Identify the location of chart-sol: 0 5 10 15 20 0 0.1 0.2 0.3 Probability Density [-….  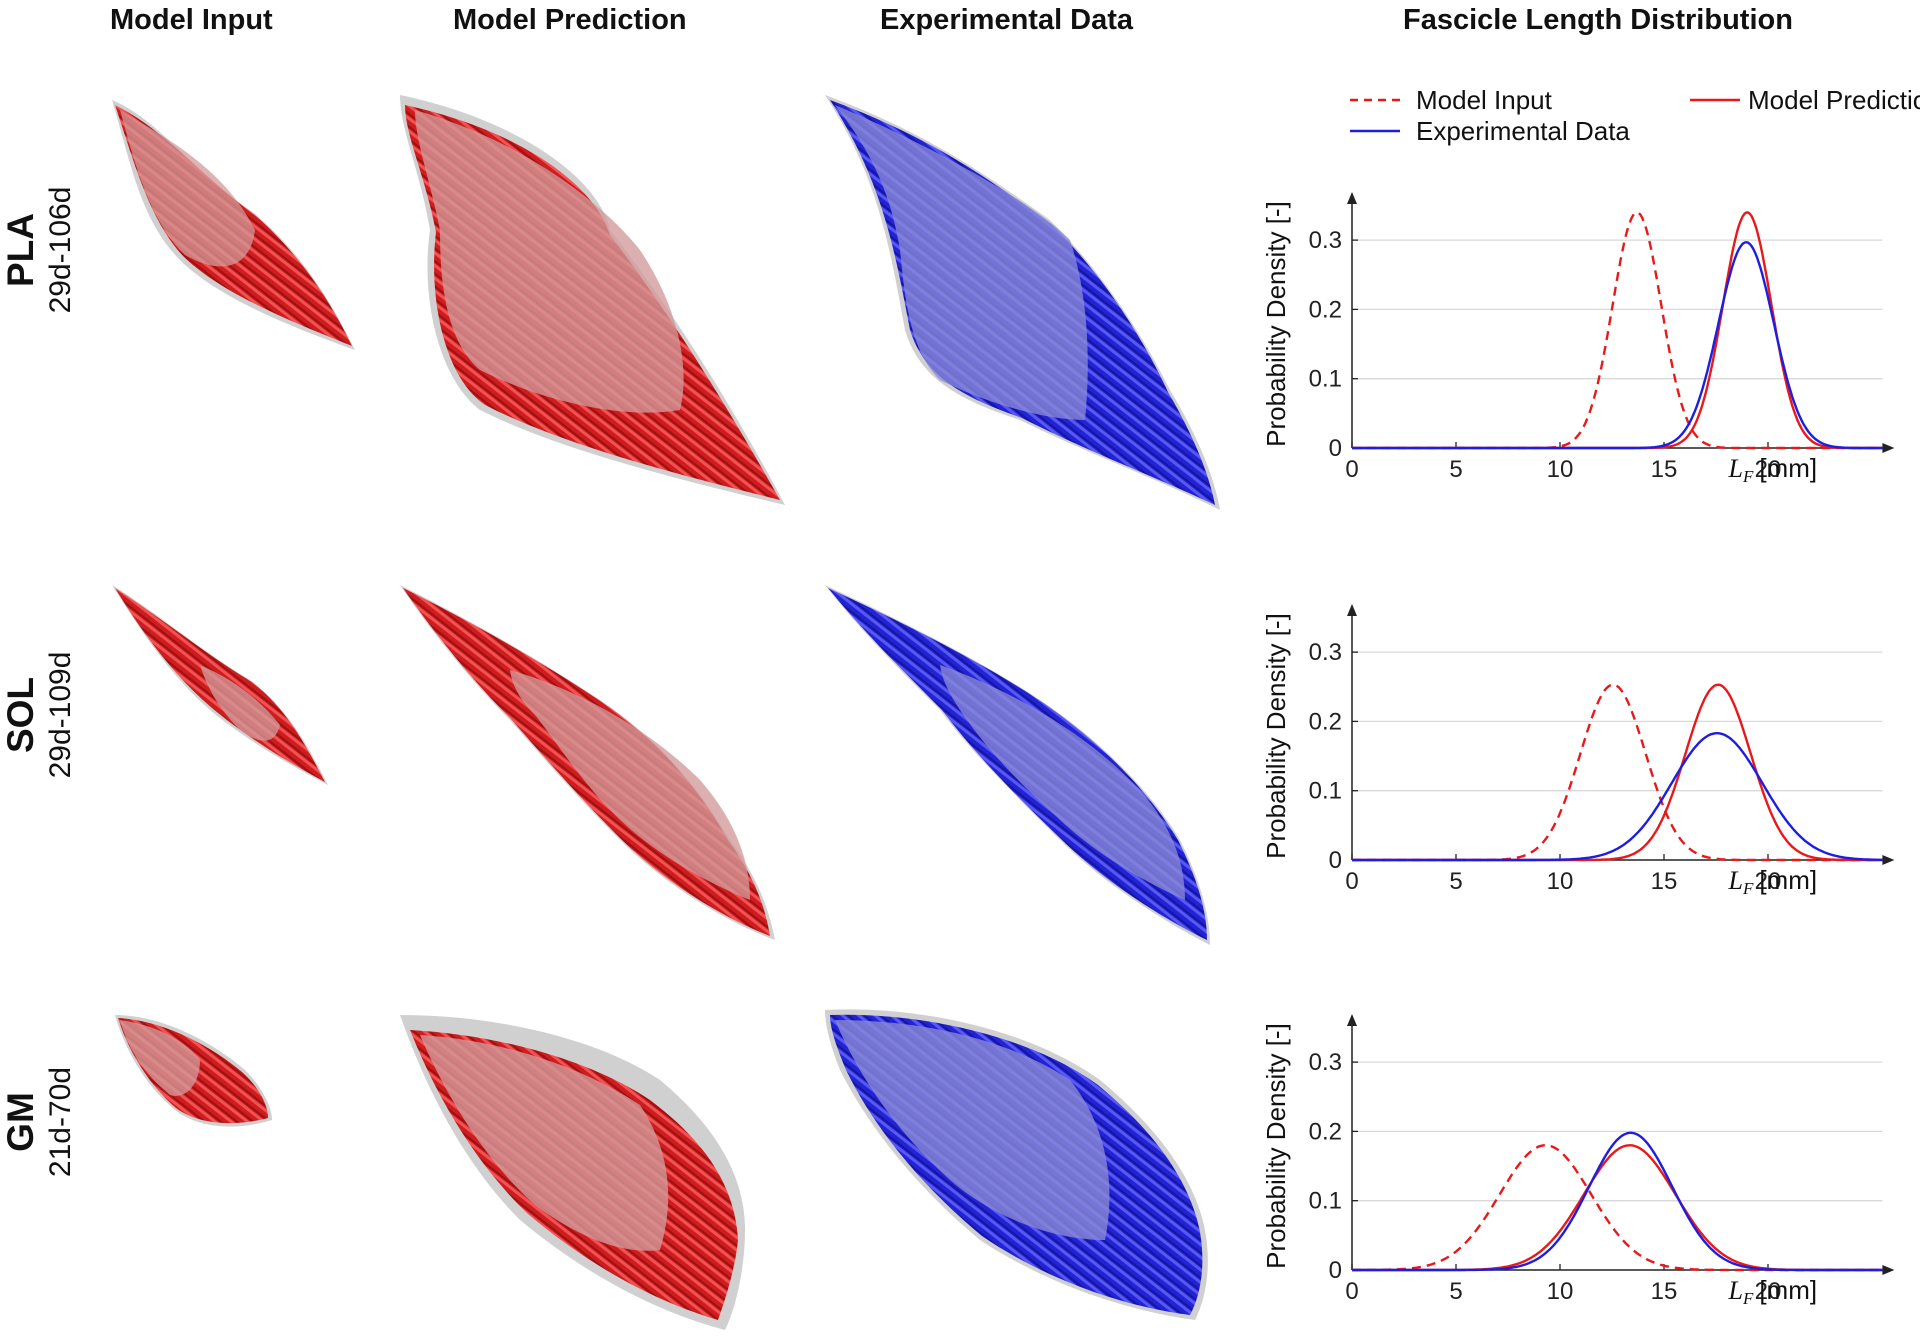
(1578, 751).